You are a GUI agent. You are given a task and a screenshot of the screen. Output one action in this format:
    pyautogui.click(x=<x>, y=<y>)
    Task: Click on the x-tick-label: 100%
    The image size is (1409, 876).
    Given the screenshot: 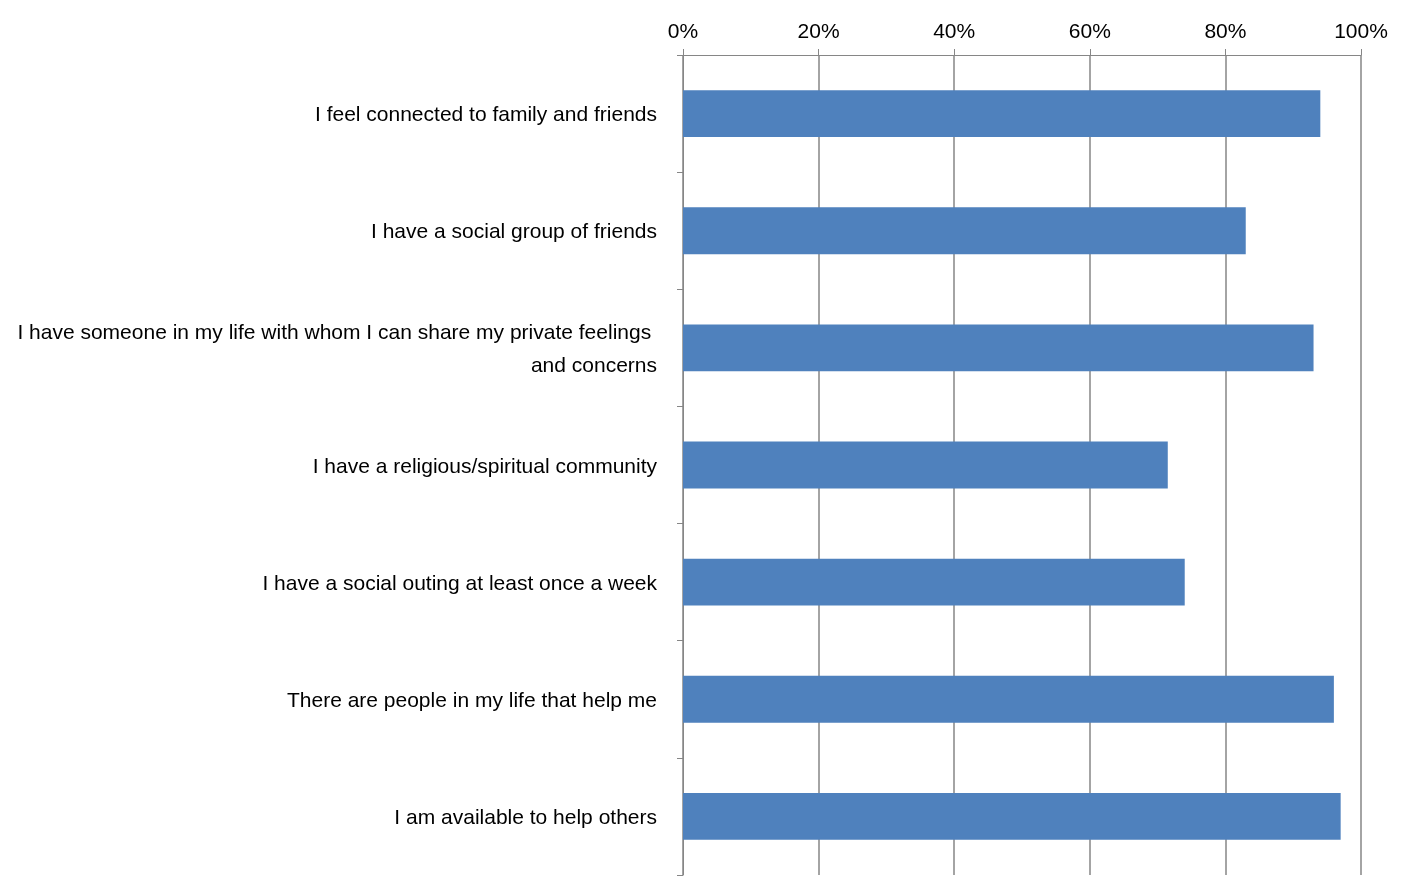 What is the action you would take?
    pyautogui.click(x=1361, y=30)
    